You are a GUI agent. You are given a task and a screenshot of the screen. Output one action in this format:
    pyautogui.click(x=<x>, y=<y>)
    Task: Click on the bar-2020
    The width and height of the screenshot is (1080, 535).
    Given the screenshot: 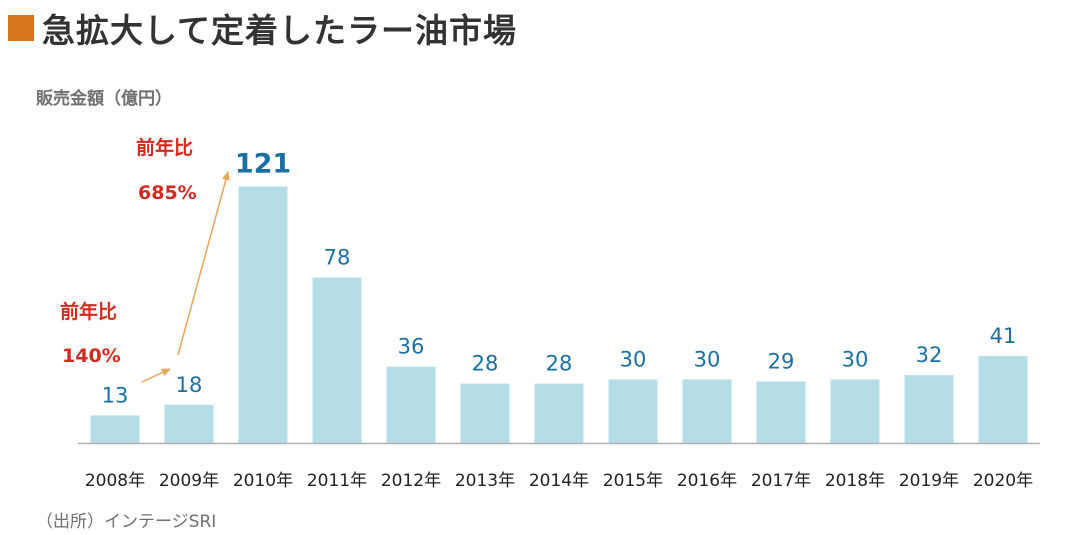 What is the action you would take?
    pyautogui.click(x=1003, y=399)
    